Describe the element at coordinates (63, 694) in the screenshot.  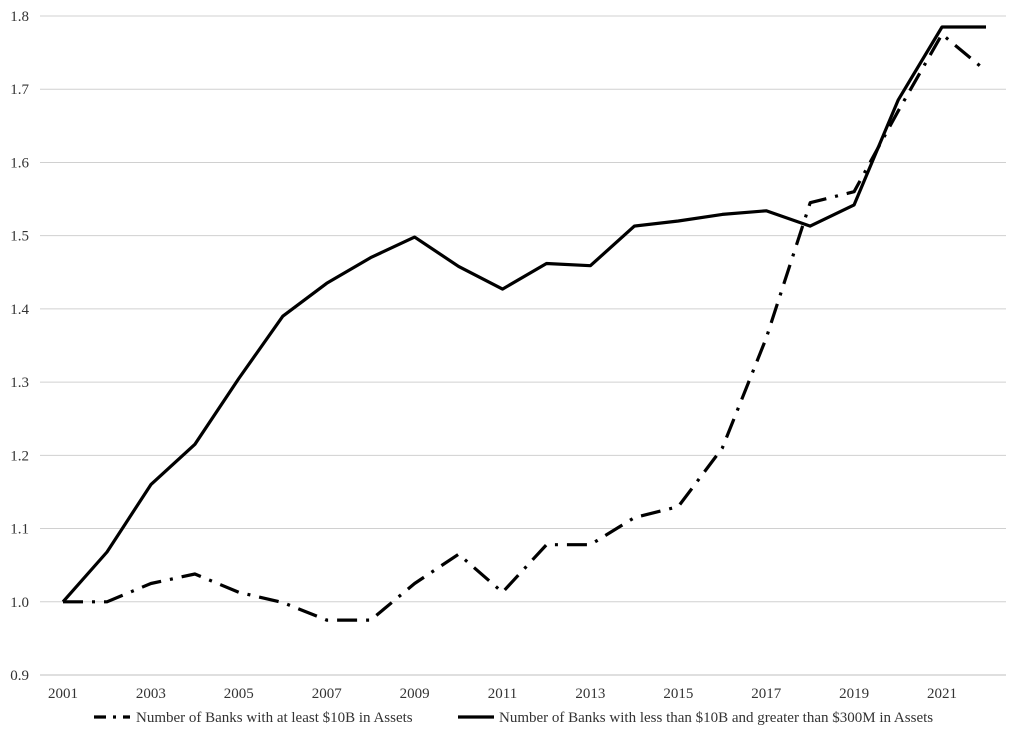
I see `x-tick-label: 2001` at that location.